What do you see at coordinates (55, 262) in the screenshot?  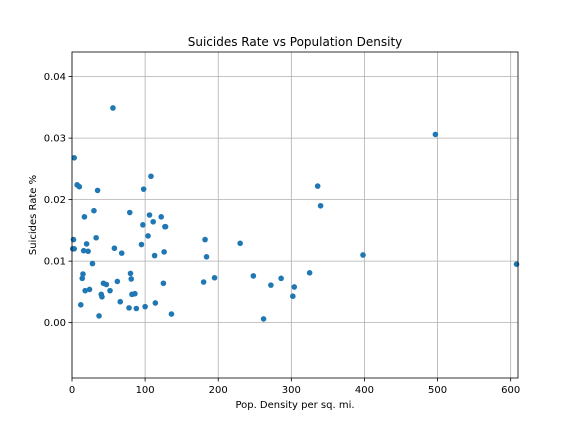 I see `y-tick-label: 0.01` at bounding box center [55, 262].